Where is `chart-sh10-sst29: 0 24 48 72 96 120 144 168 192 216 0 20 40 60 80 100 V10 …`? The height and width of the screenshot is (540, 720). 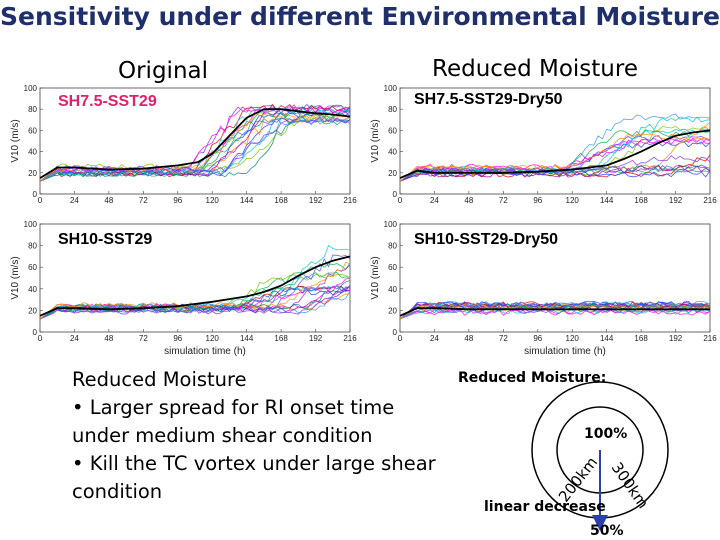
chart-sh10-sst29: 0 24 48 72 96 120 144 168 192 216 0 20 40 60 80 100 V10 … is located at coordinates (183, 288).